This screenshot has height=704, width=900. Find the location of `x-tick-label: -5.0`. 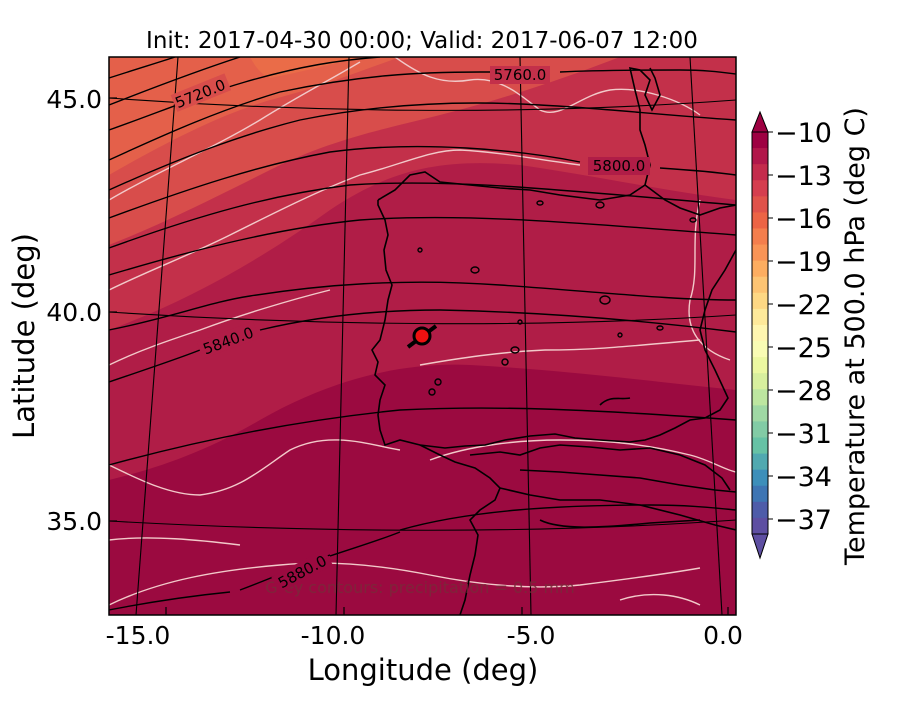

x-tick-label: -5.0 is located at coordinates (531, 635).